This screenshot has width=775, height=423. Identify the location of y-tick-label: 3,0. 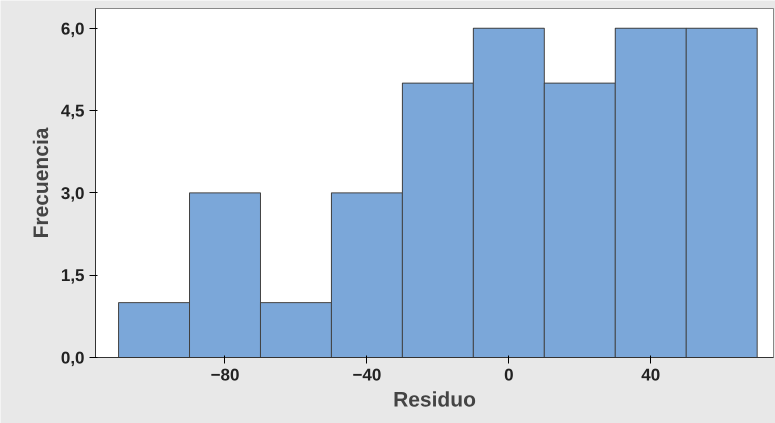
(72, 193).